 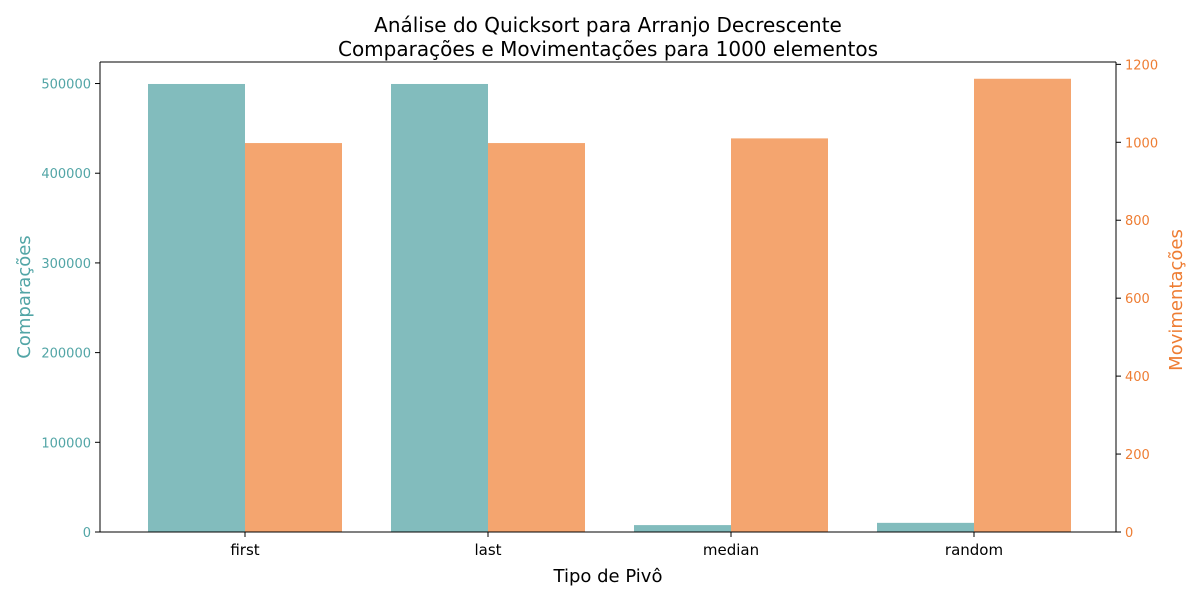 I want to click on bar-movimentacoes-last, so click(x=536, y=338).